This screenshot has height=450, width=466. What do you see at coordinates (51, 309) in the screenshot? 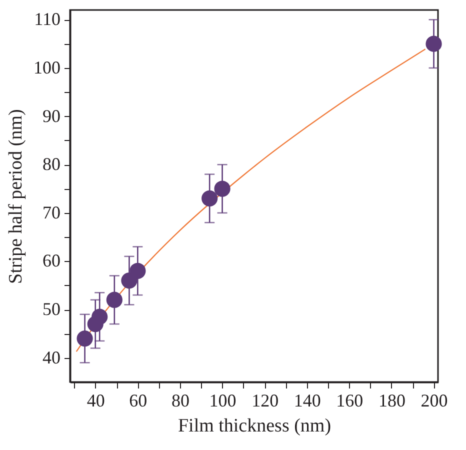
I see `y-tick-label: 50` at bounding box center [51, 309].